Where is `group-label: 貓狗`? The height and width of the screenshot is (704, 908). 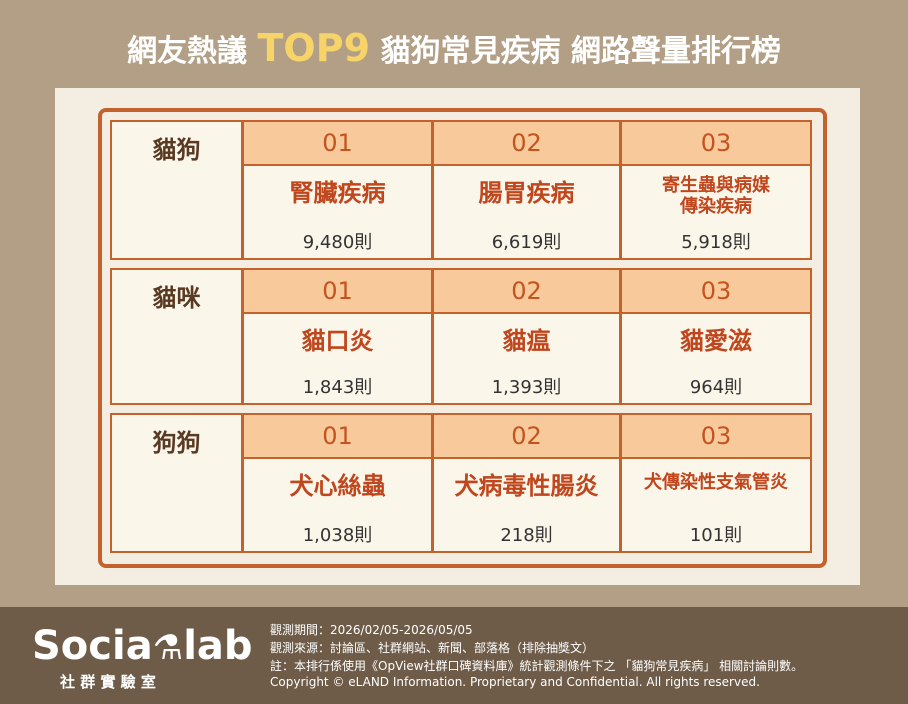
group-label: 貓狗 is located at coordinates (176, 150).